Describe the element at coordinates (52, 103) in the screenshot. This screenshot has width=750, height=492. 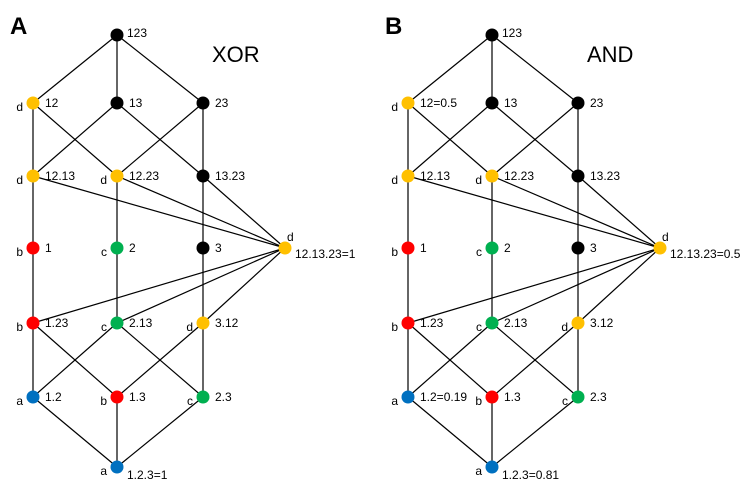
I see `node-label: 12` at that location.